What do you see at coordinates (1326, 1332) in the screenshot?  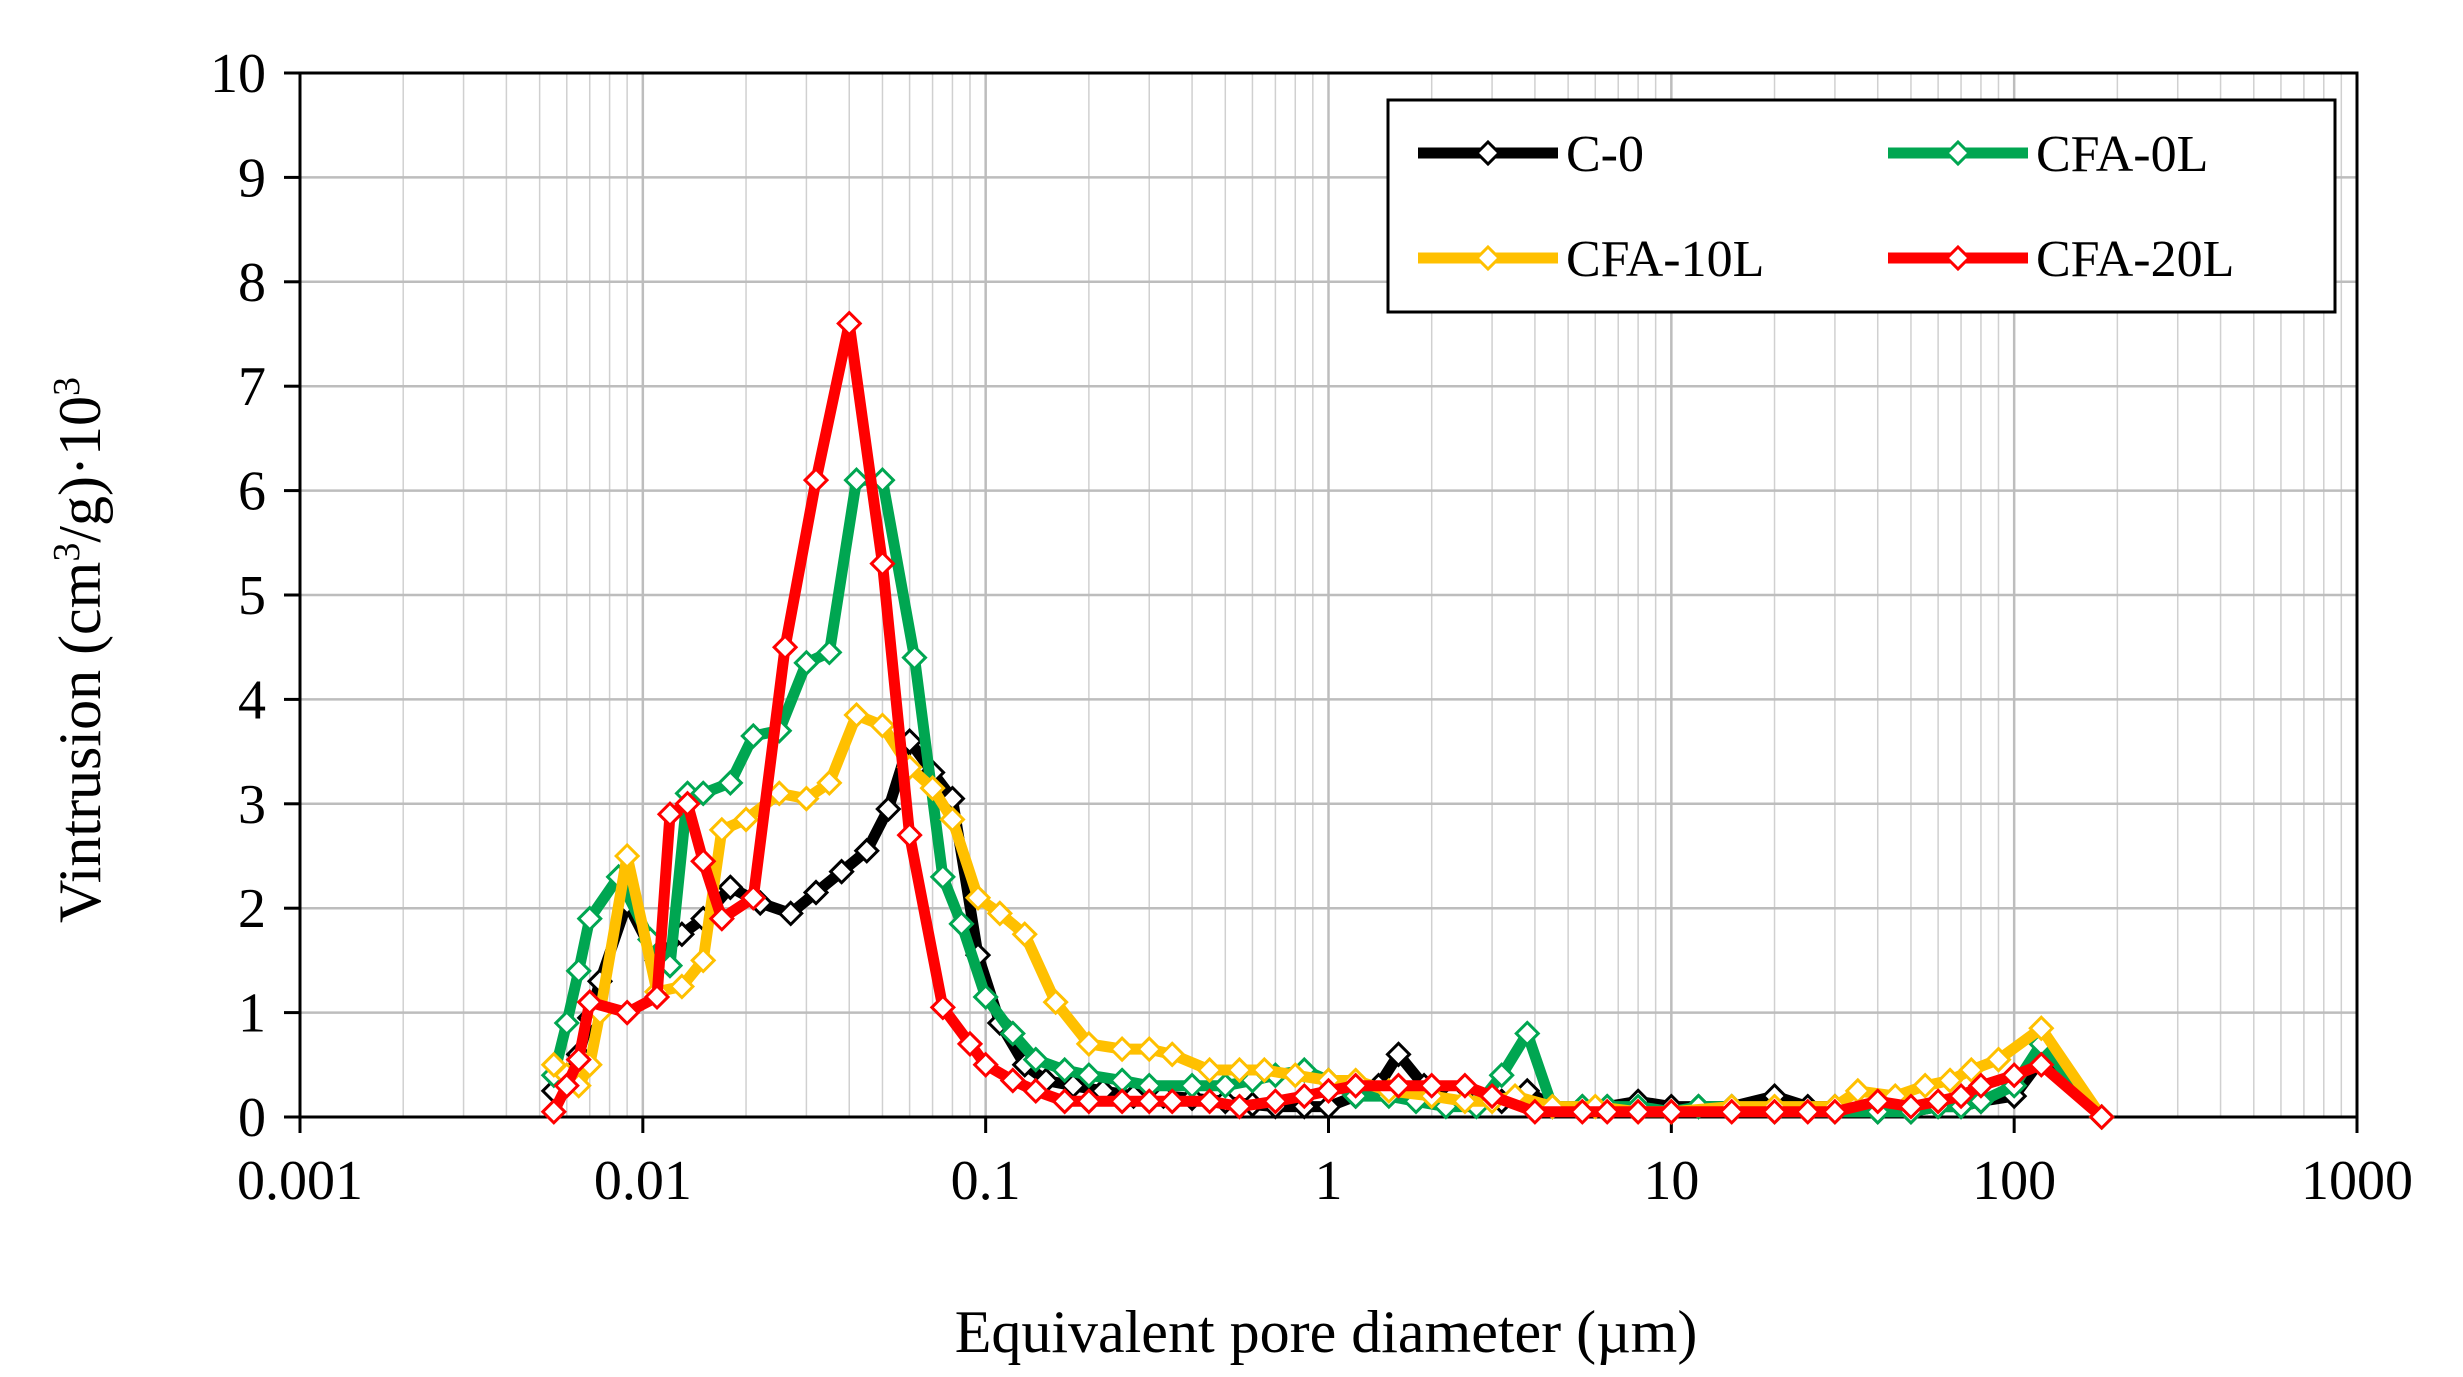 I see `x-axis-title: Equivalent pore diameter (µm)` at bounding box center [1326, 1332].